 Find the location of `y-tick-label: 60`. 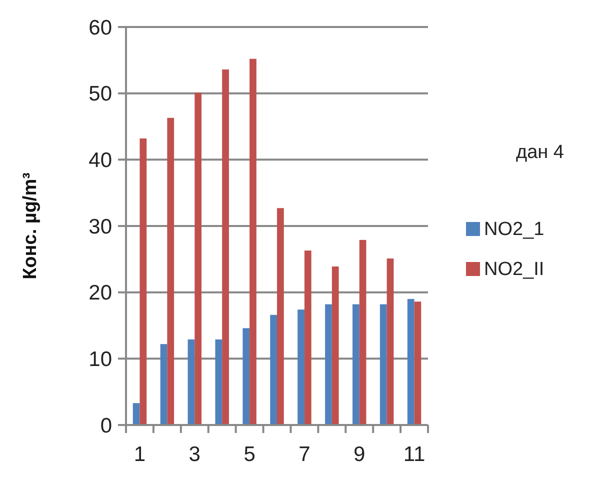

y-tick-label: 60 is located at coordinates (100, 28).